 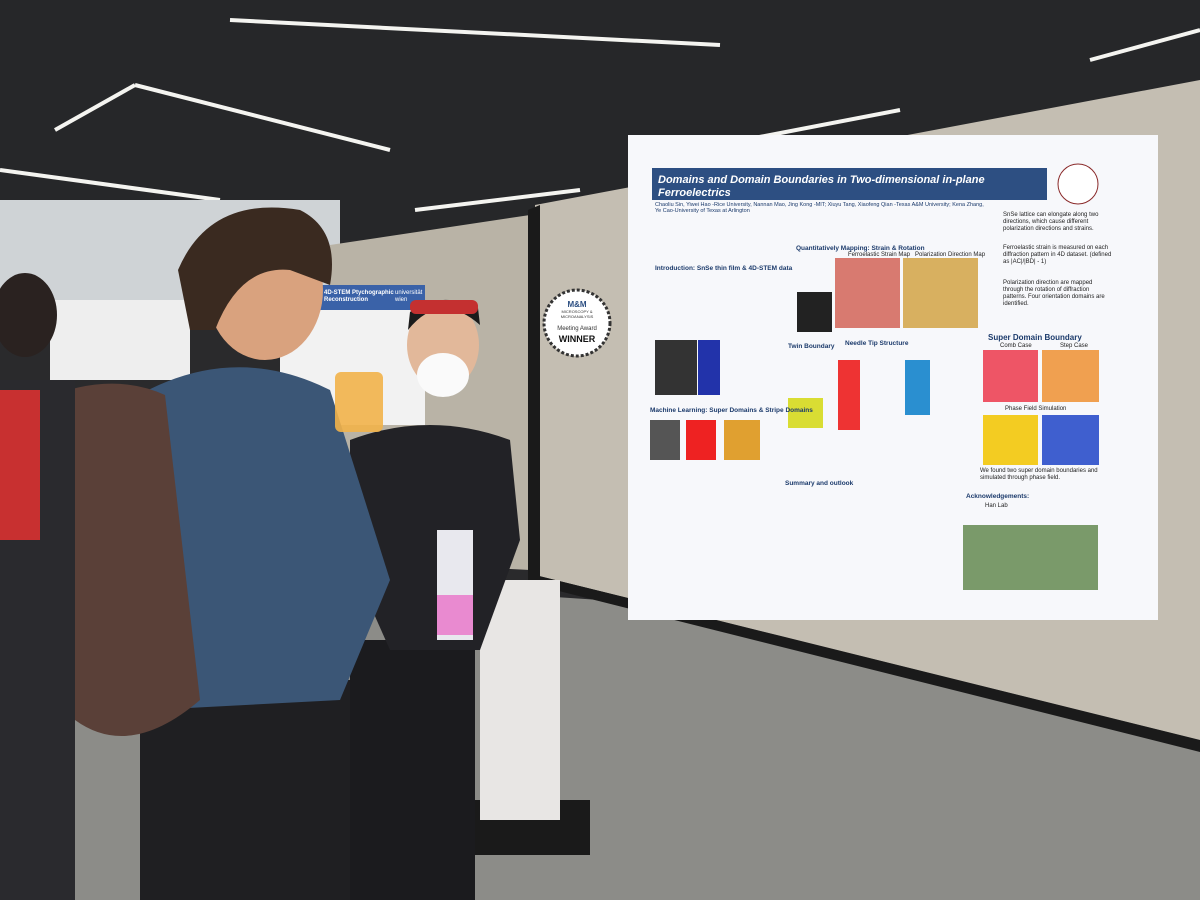 What do you see at coordinates (819, 483) in the screenshot?
I see `section-heading: Summary and outlook` at bounding box center [819, 483].